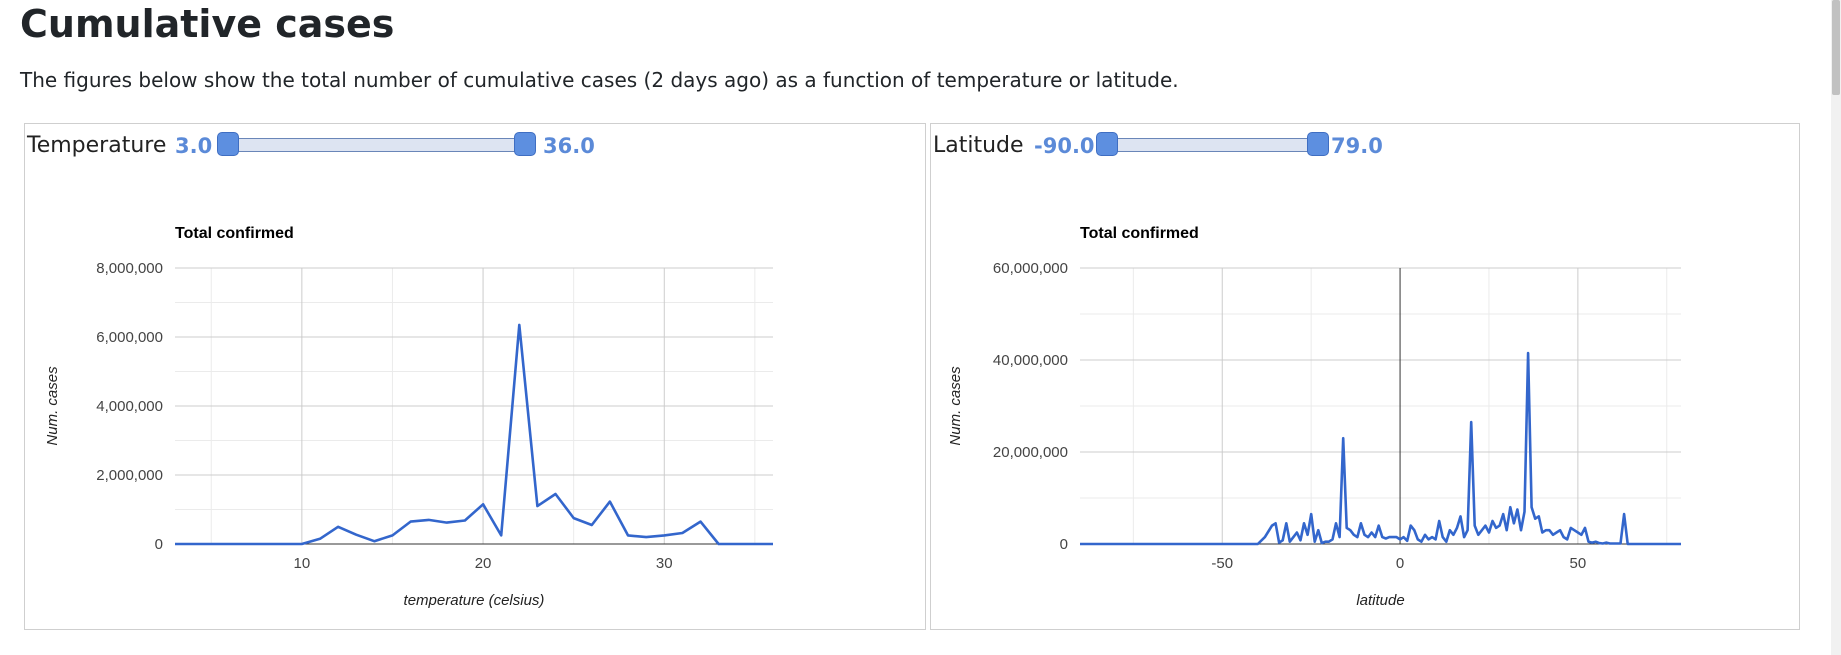 The height and width of the screenshot is (655, 1841). What do you see at coordinates (97, 145) in the screenshot?
I see `temperature-filter-label: Temperature` at bounding box center [97, 145].